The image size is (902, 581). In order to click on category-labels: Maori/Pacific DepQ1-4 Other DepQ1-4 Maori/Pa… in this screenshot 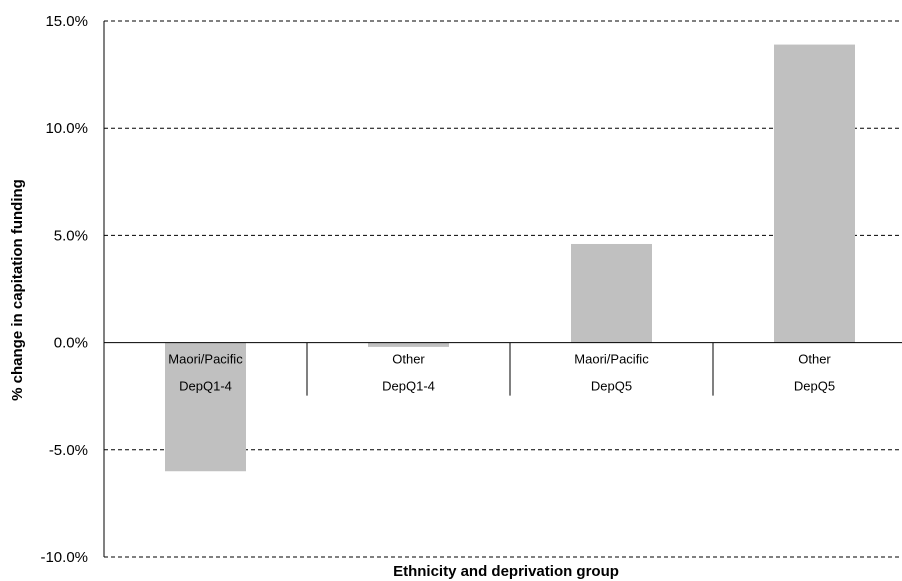, I will do `click(501, 373)`.